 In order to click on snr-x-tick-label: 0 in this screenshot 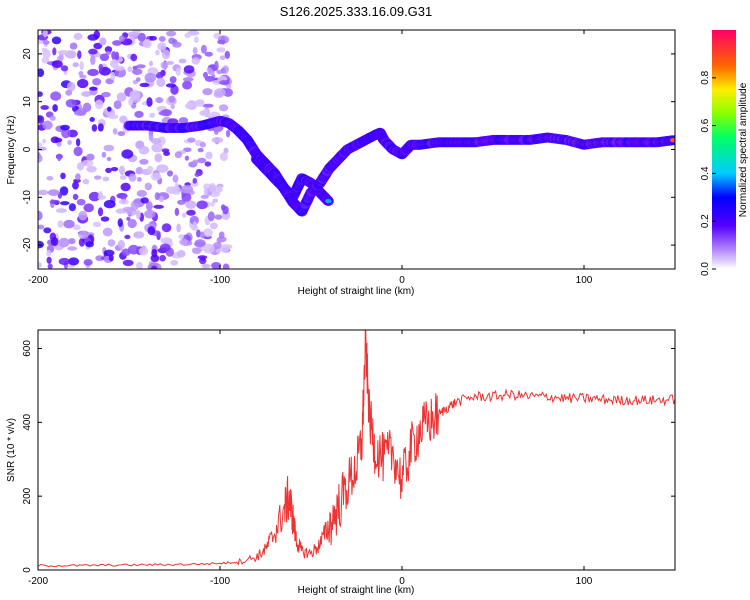, I will do `click(402, 581)`.